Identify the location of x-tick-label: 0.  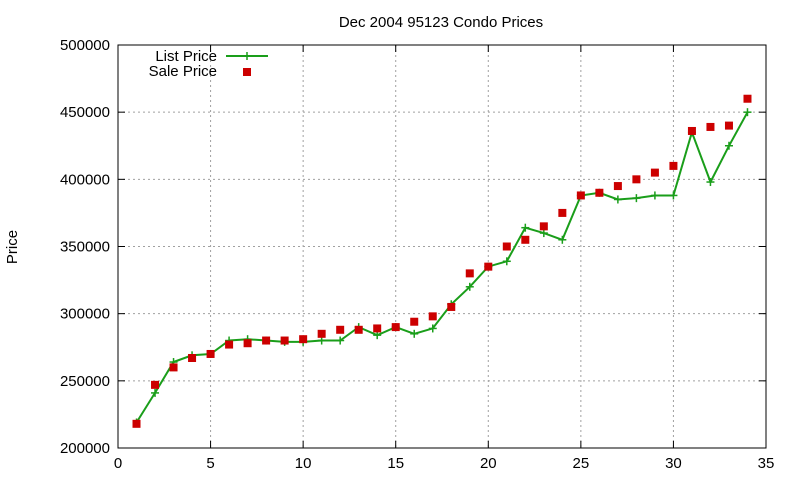
(118, 463).